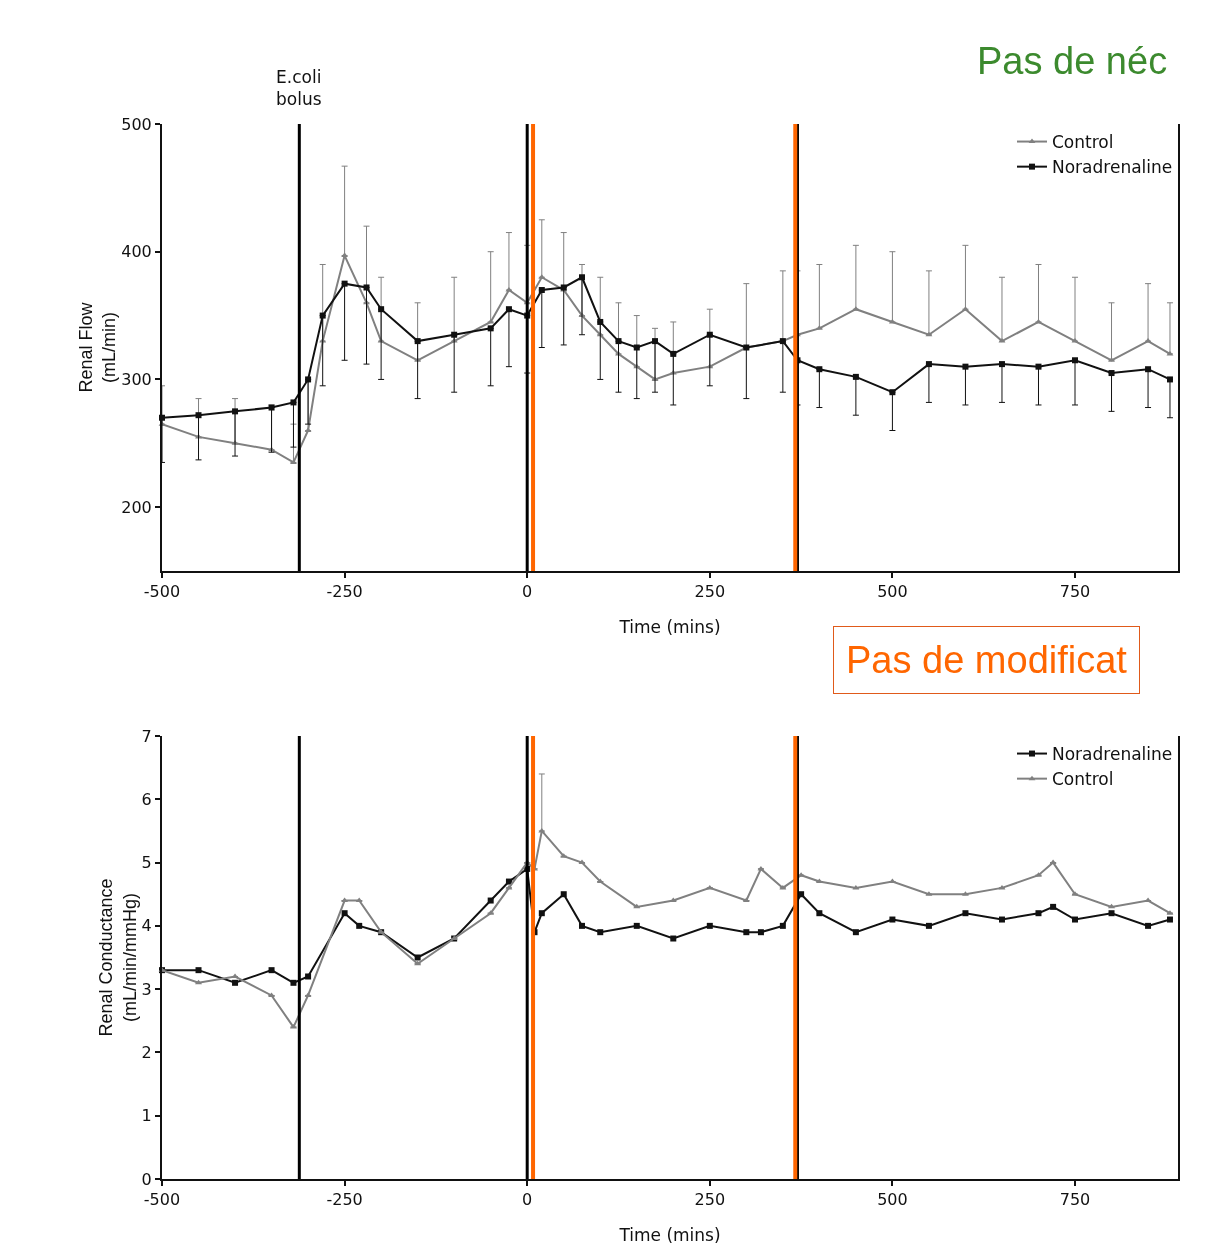  Describe the element at coordinates (146, 926) in the screenshot. I see `y-tick-label: 4` at that location.